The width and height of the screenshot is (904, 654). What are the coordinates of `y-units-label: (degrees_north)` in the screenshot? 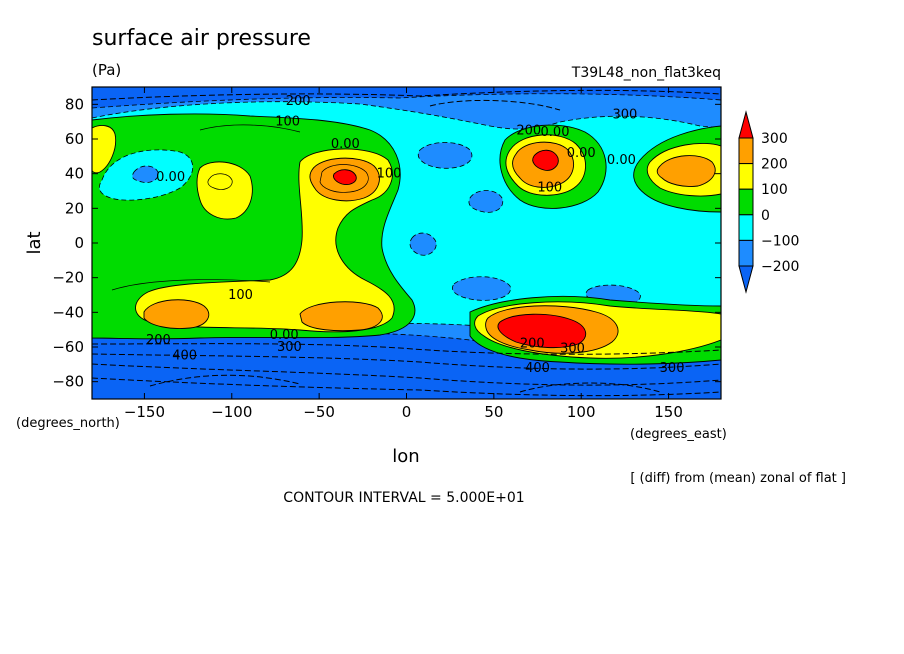 It's located at (68, 423).